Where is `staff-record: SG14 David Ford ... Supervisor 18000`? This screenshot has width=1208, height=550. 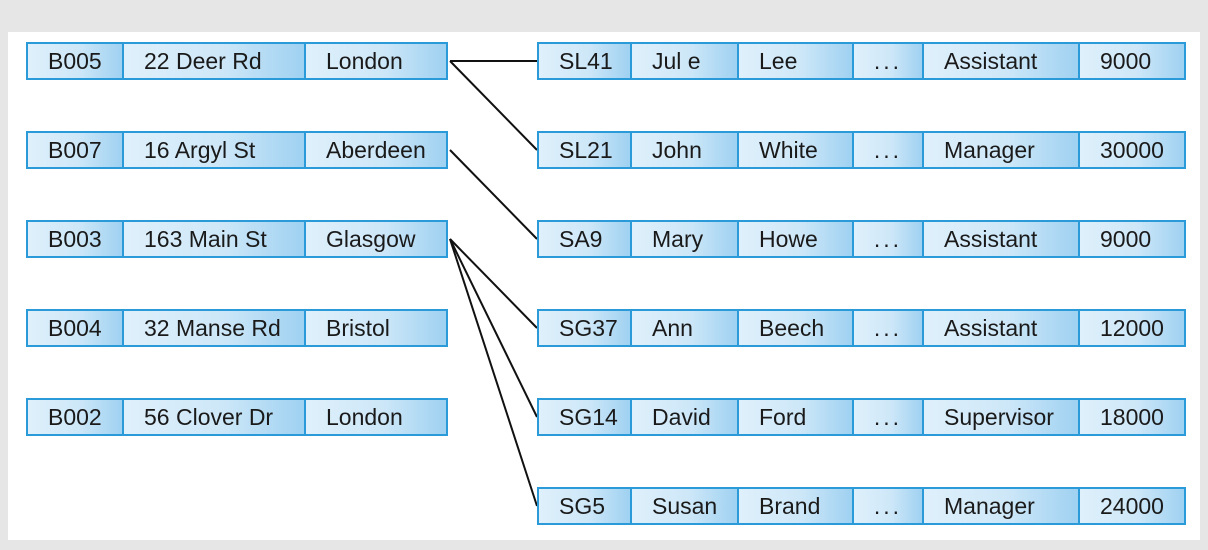 staff-record: SG14 David Ford ... Supervisor 18000 is located at coordinates (861, 417).